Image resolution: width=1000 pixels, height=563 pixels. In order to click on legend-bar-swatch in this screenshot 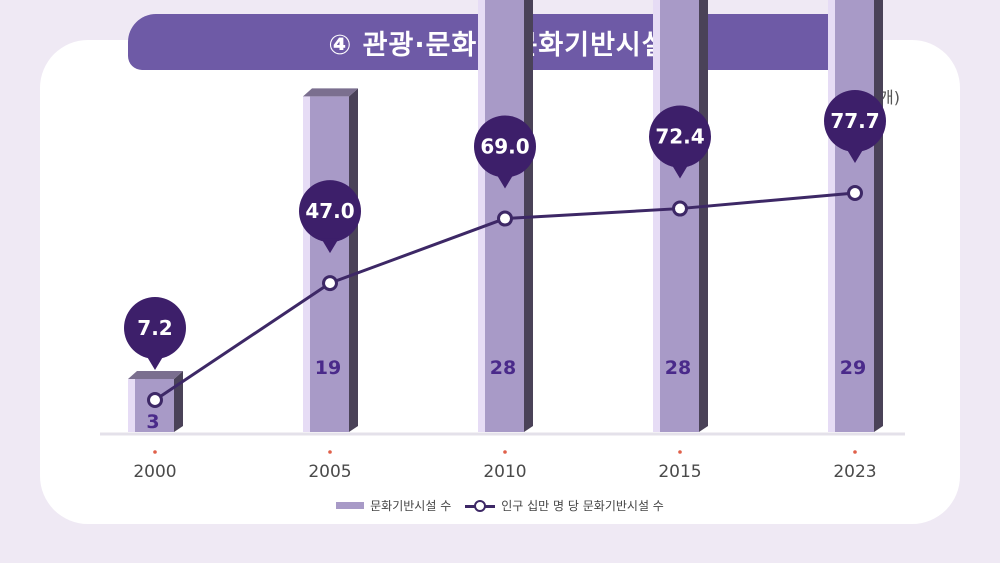, I will do `click(350, 505)`.